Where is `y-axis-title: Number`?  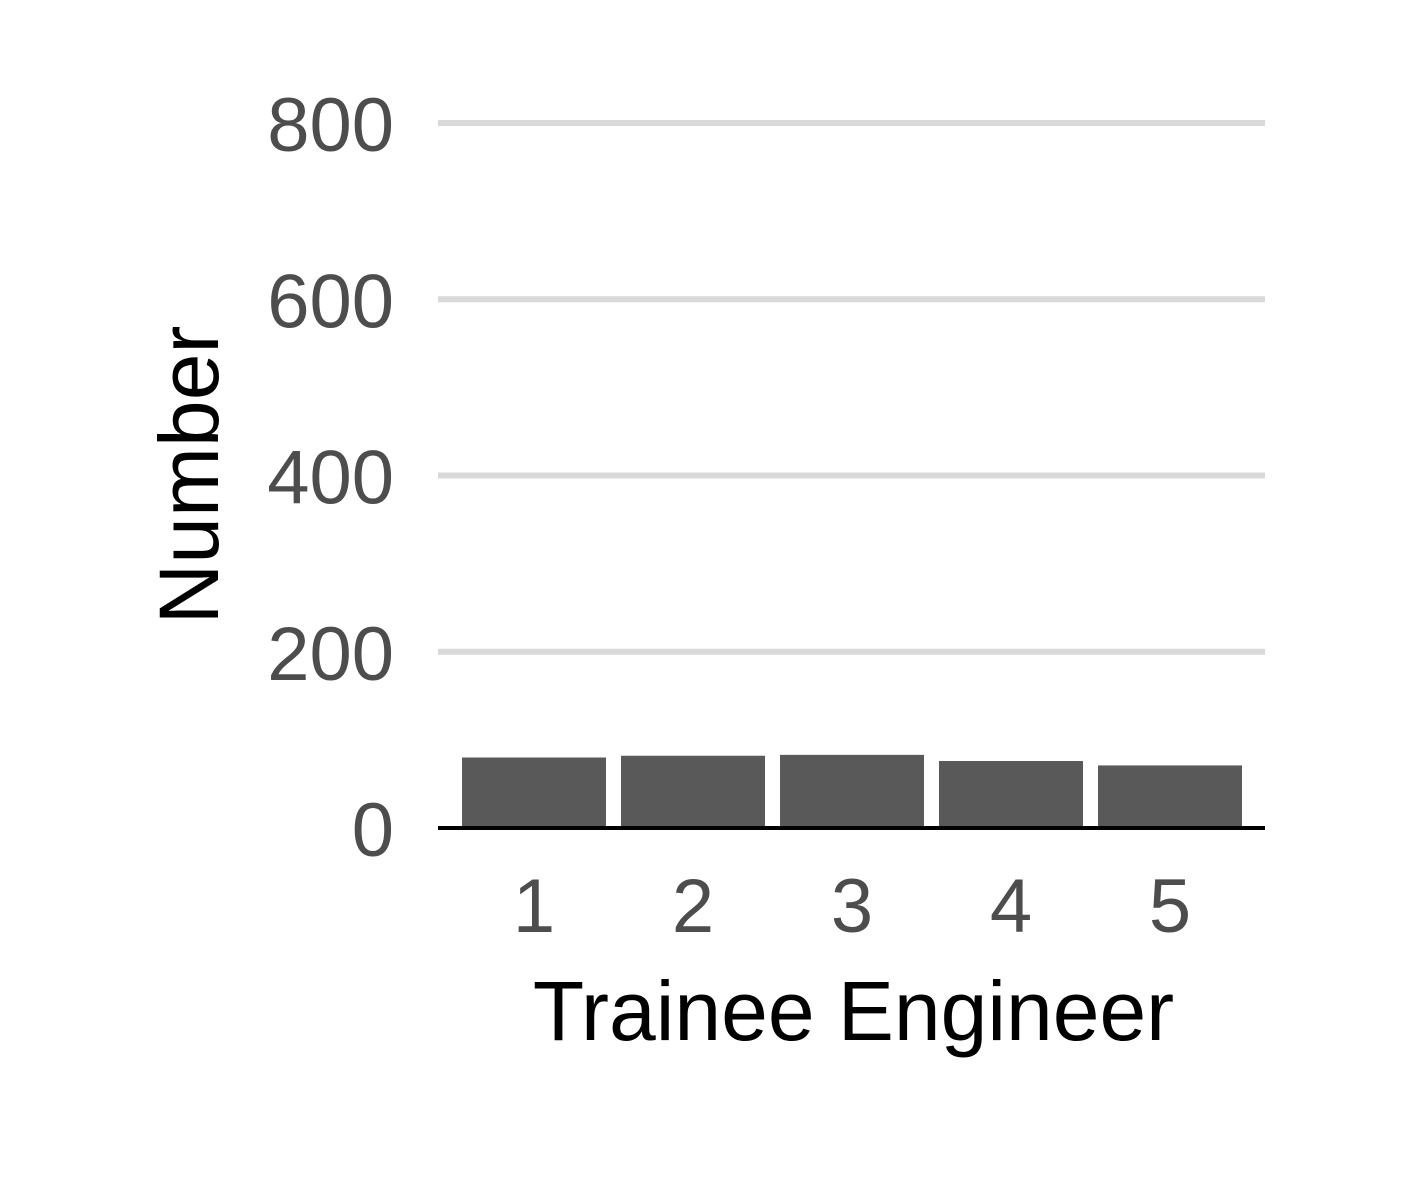 y-axis-title: Number is located at coordinates (189, 475).